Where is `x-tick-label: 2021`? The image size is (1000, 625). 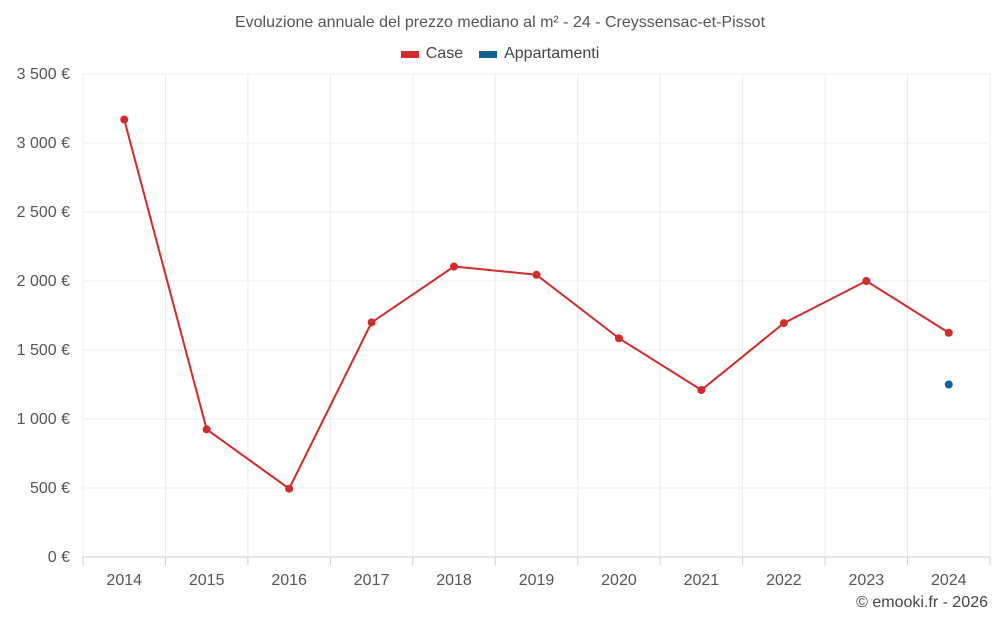
x-tick-label: 2021 is located at coordinates (702, 580).